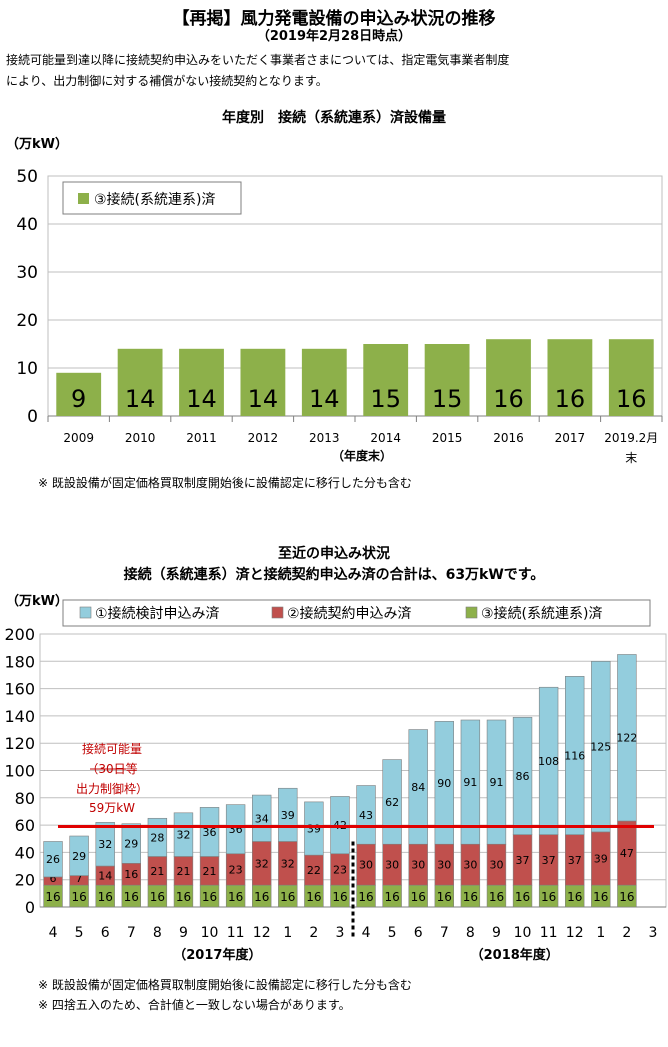 Image resolution: width=668 pixels, height=1047 pixels. Describe the element at coordinates (157, 613) in the screenshot. I see `chart2-legend-label: ①接続検討申込み済` at that location.